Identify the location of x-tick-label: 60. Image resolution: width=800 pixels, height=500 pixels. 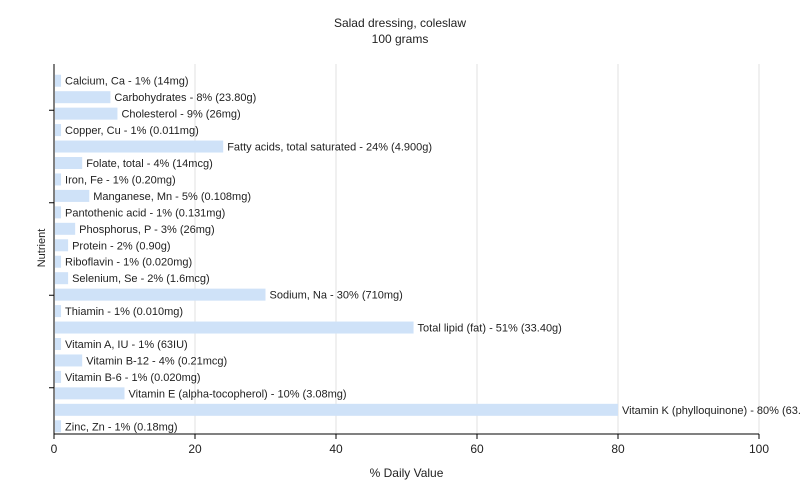
(477, 449).